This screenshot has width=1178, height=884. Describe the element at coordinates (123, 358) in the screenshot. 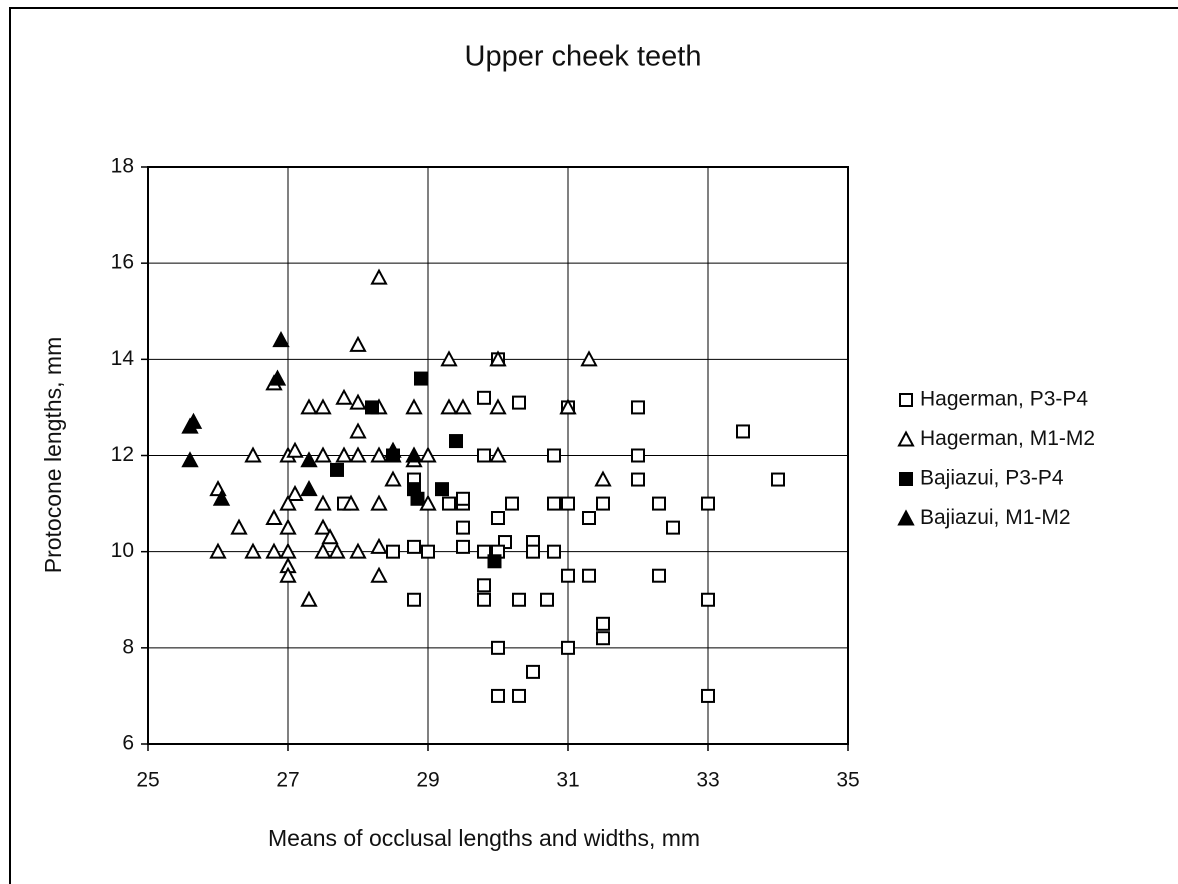

I see `y-tick-label: 14` at that location.